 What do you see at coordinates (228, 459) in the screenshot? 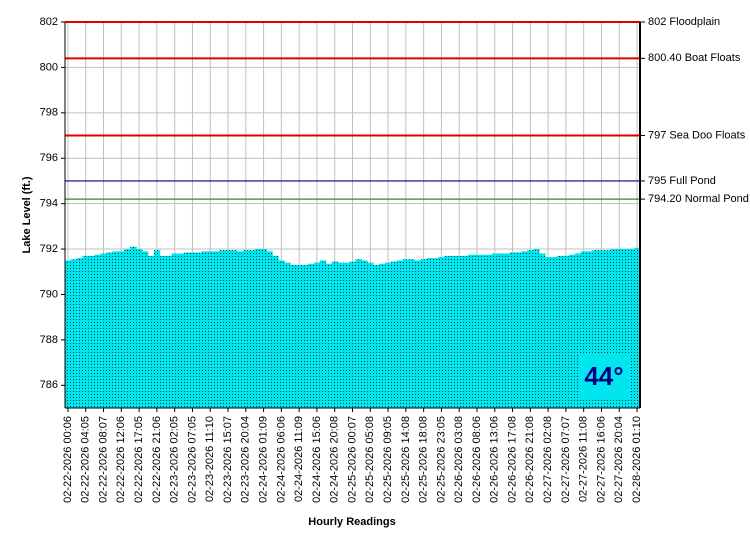
I see `x-tick-label: 02-23-2026 15:07` at bounding box center [228, 459].